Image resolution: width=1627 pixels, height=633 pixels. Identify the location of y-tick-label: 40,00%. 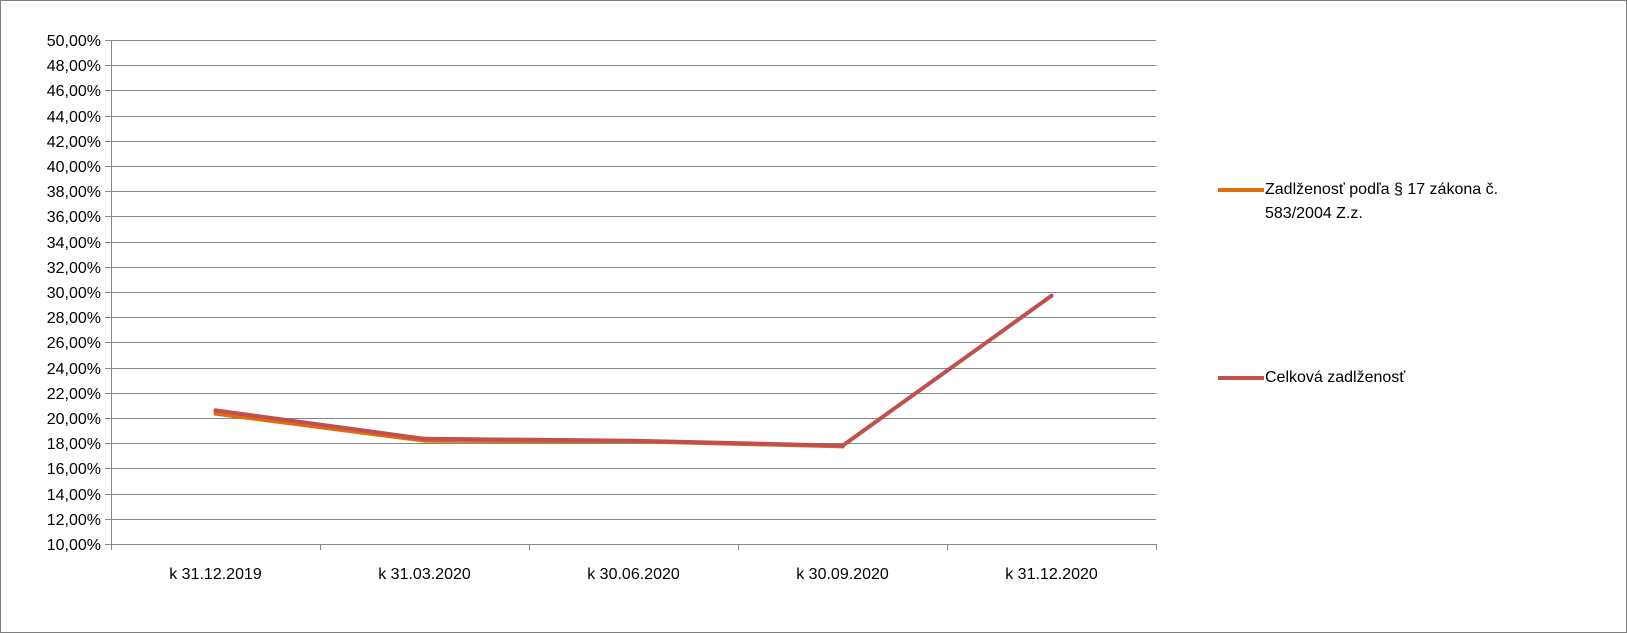
(74, 167).